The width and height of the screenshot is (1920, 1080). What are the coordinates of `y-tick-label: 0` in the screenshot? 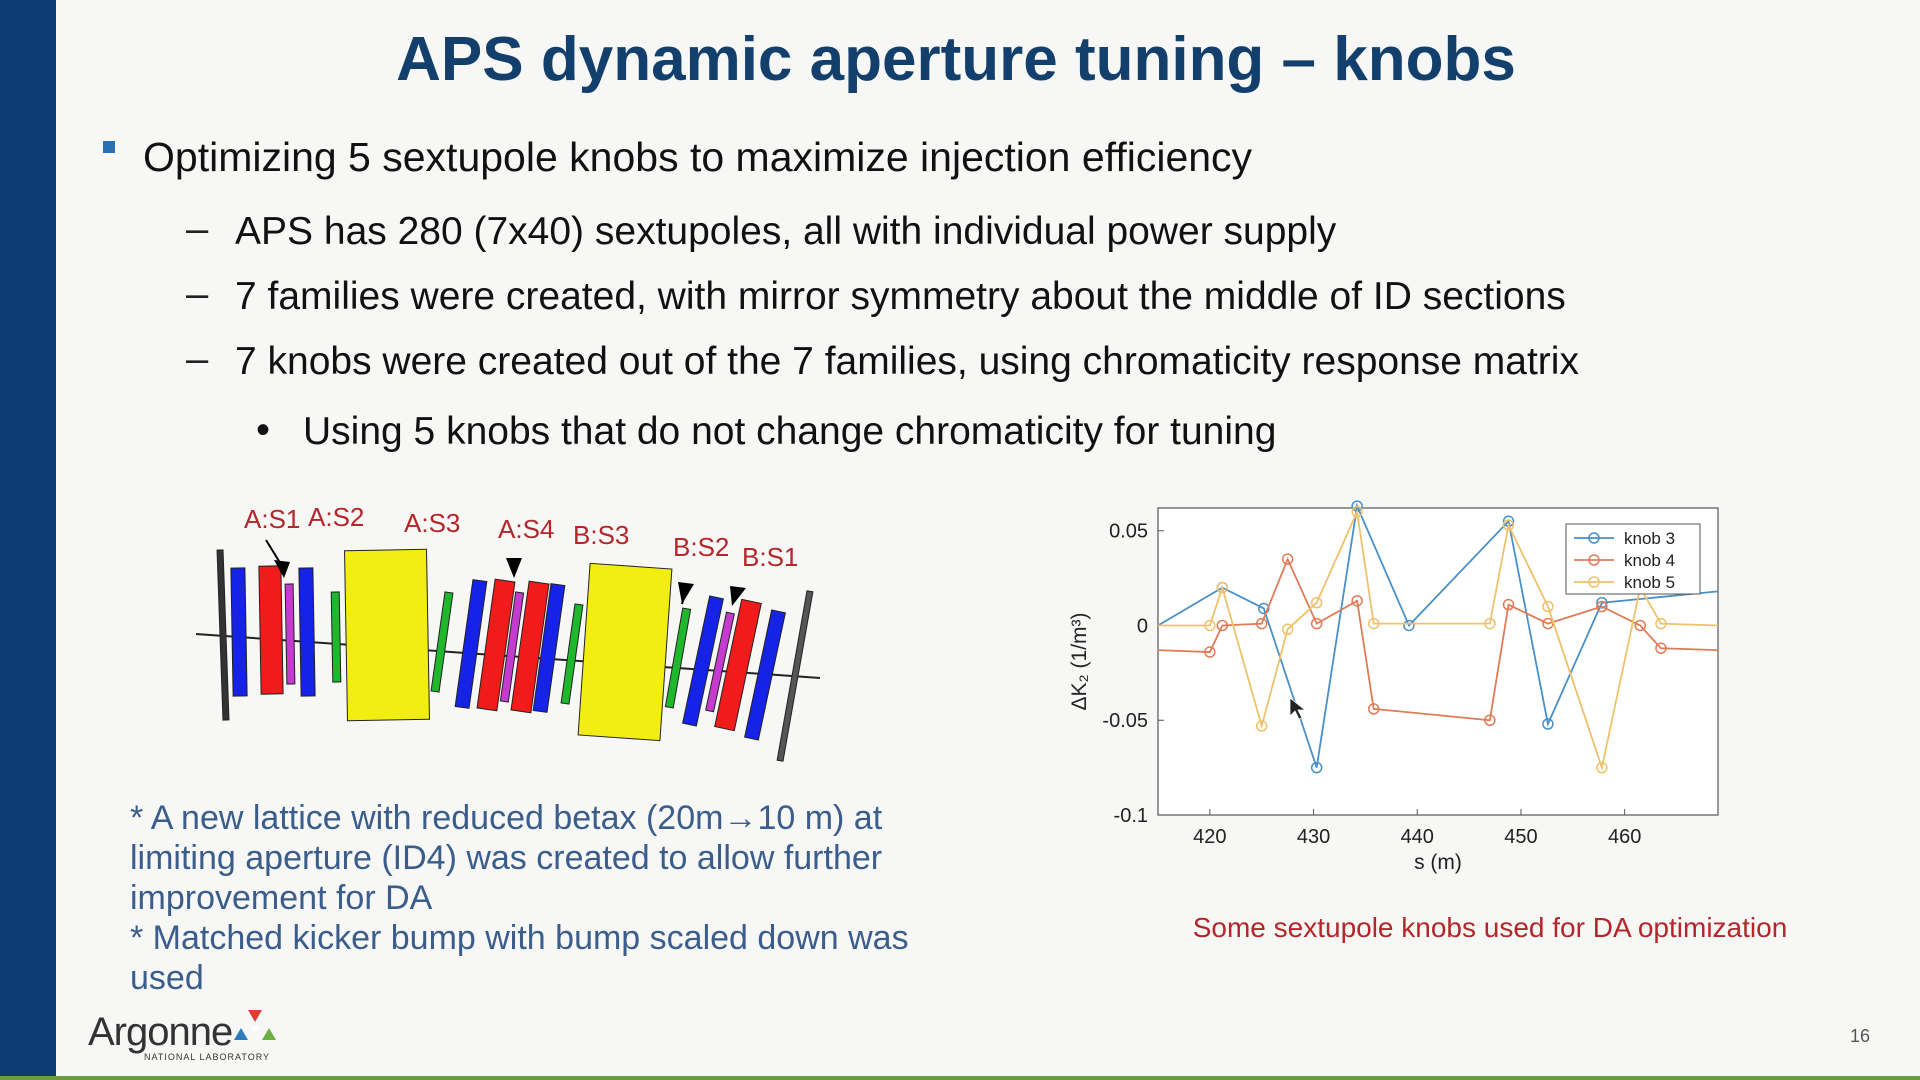 It's located at (1142, 626).